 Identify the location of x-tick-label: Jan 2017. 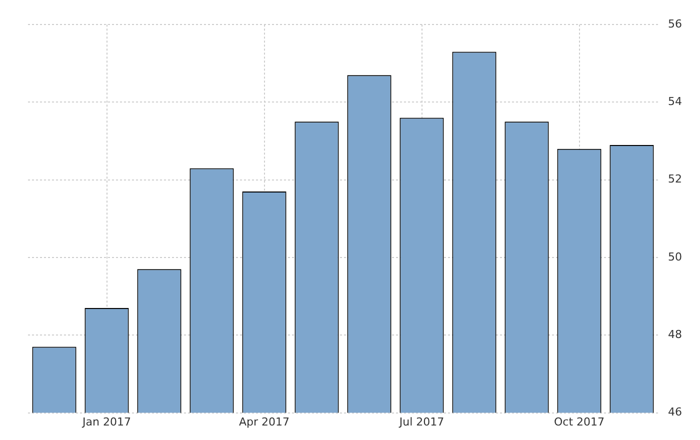
(106, 421).